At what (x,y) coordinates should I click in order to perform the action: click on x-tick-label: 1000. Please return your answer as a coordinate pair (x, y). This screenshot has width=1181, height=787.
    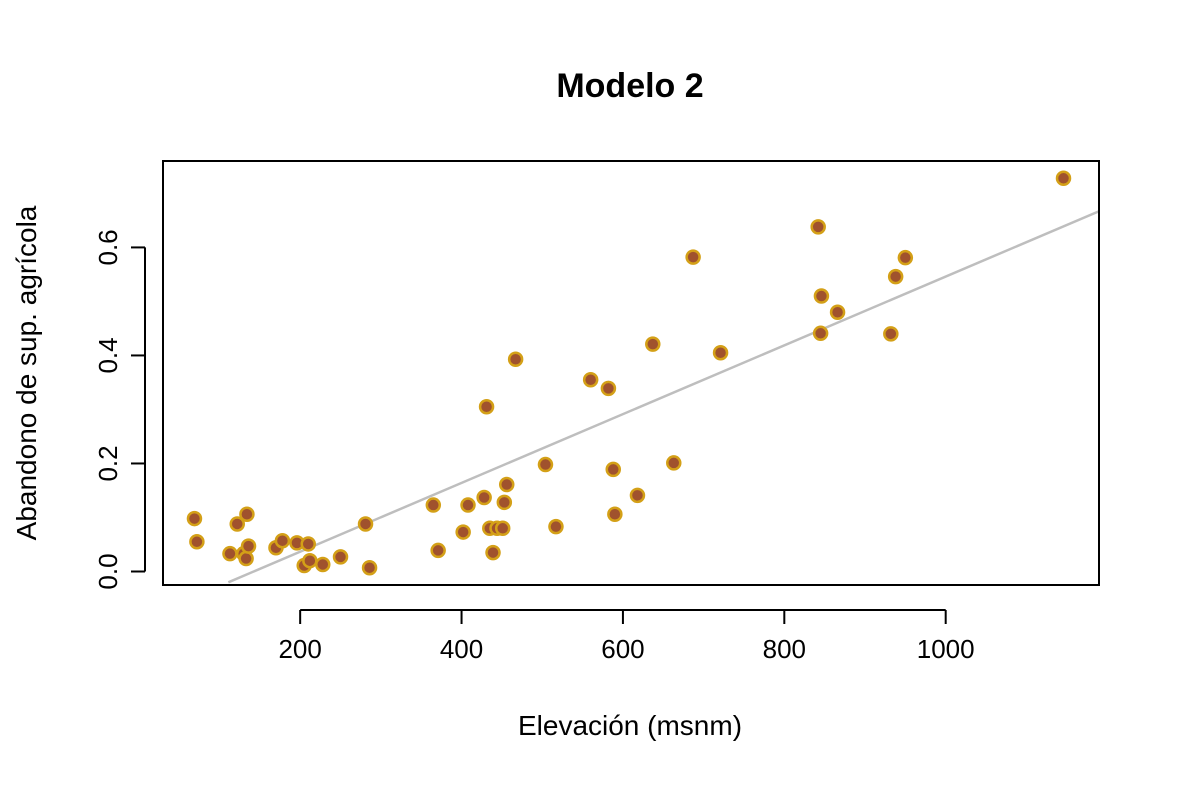
    Looking at the image, I should click on (946, 649).